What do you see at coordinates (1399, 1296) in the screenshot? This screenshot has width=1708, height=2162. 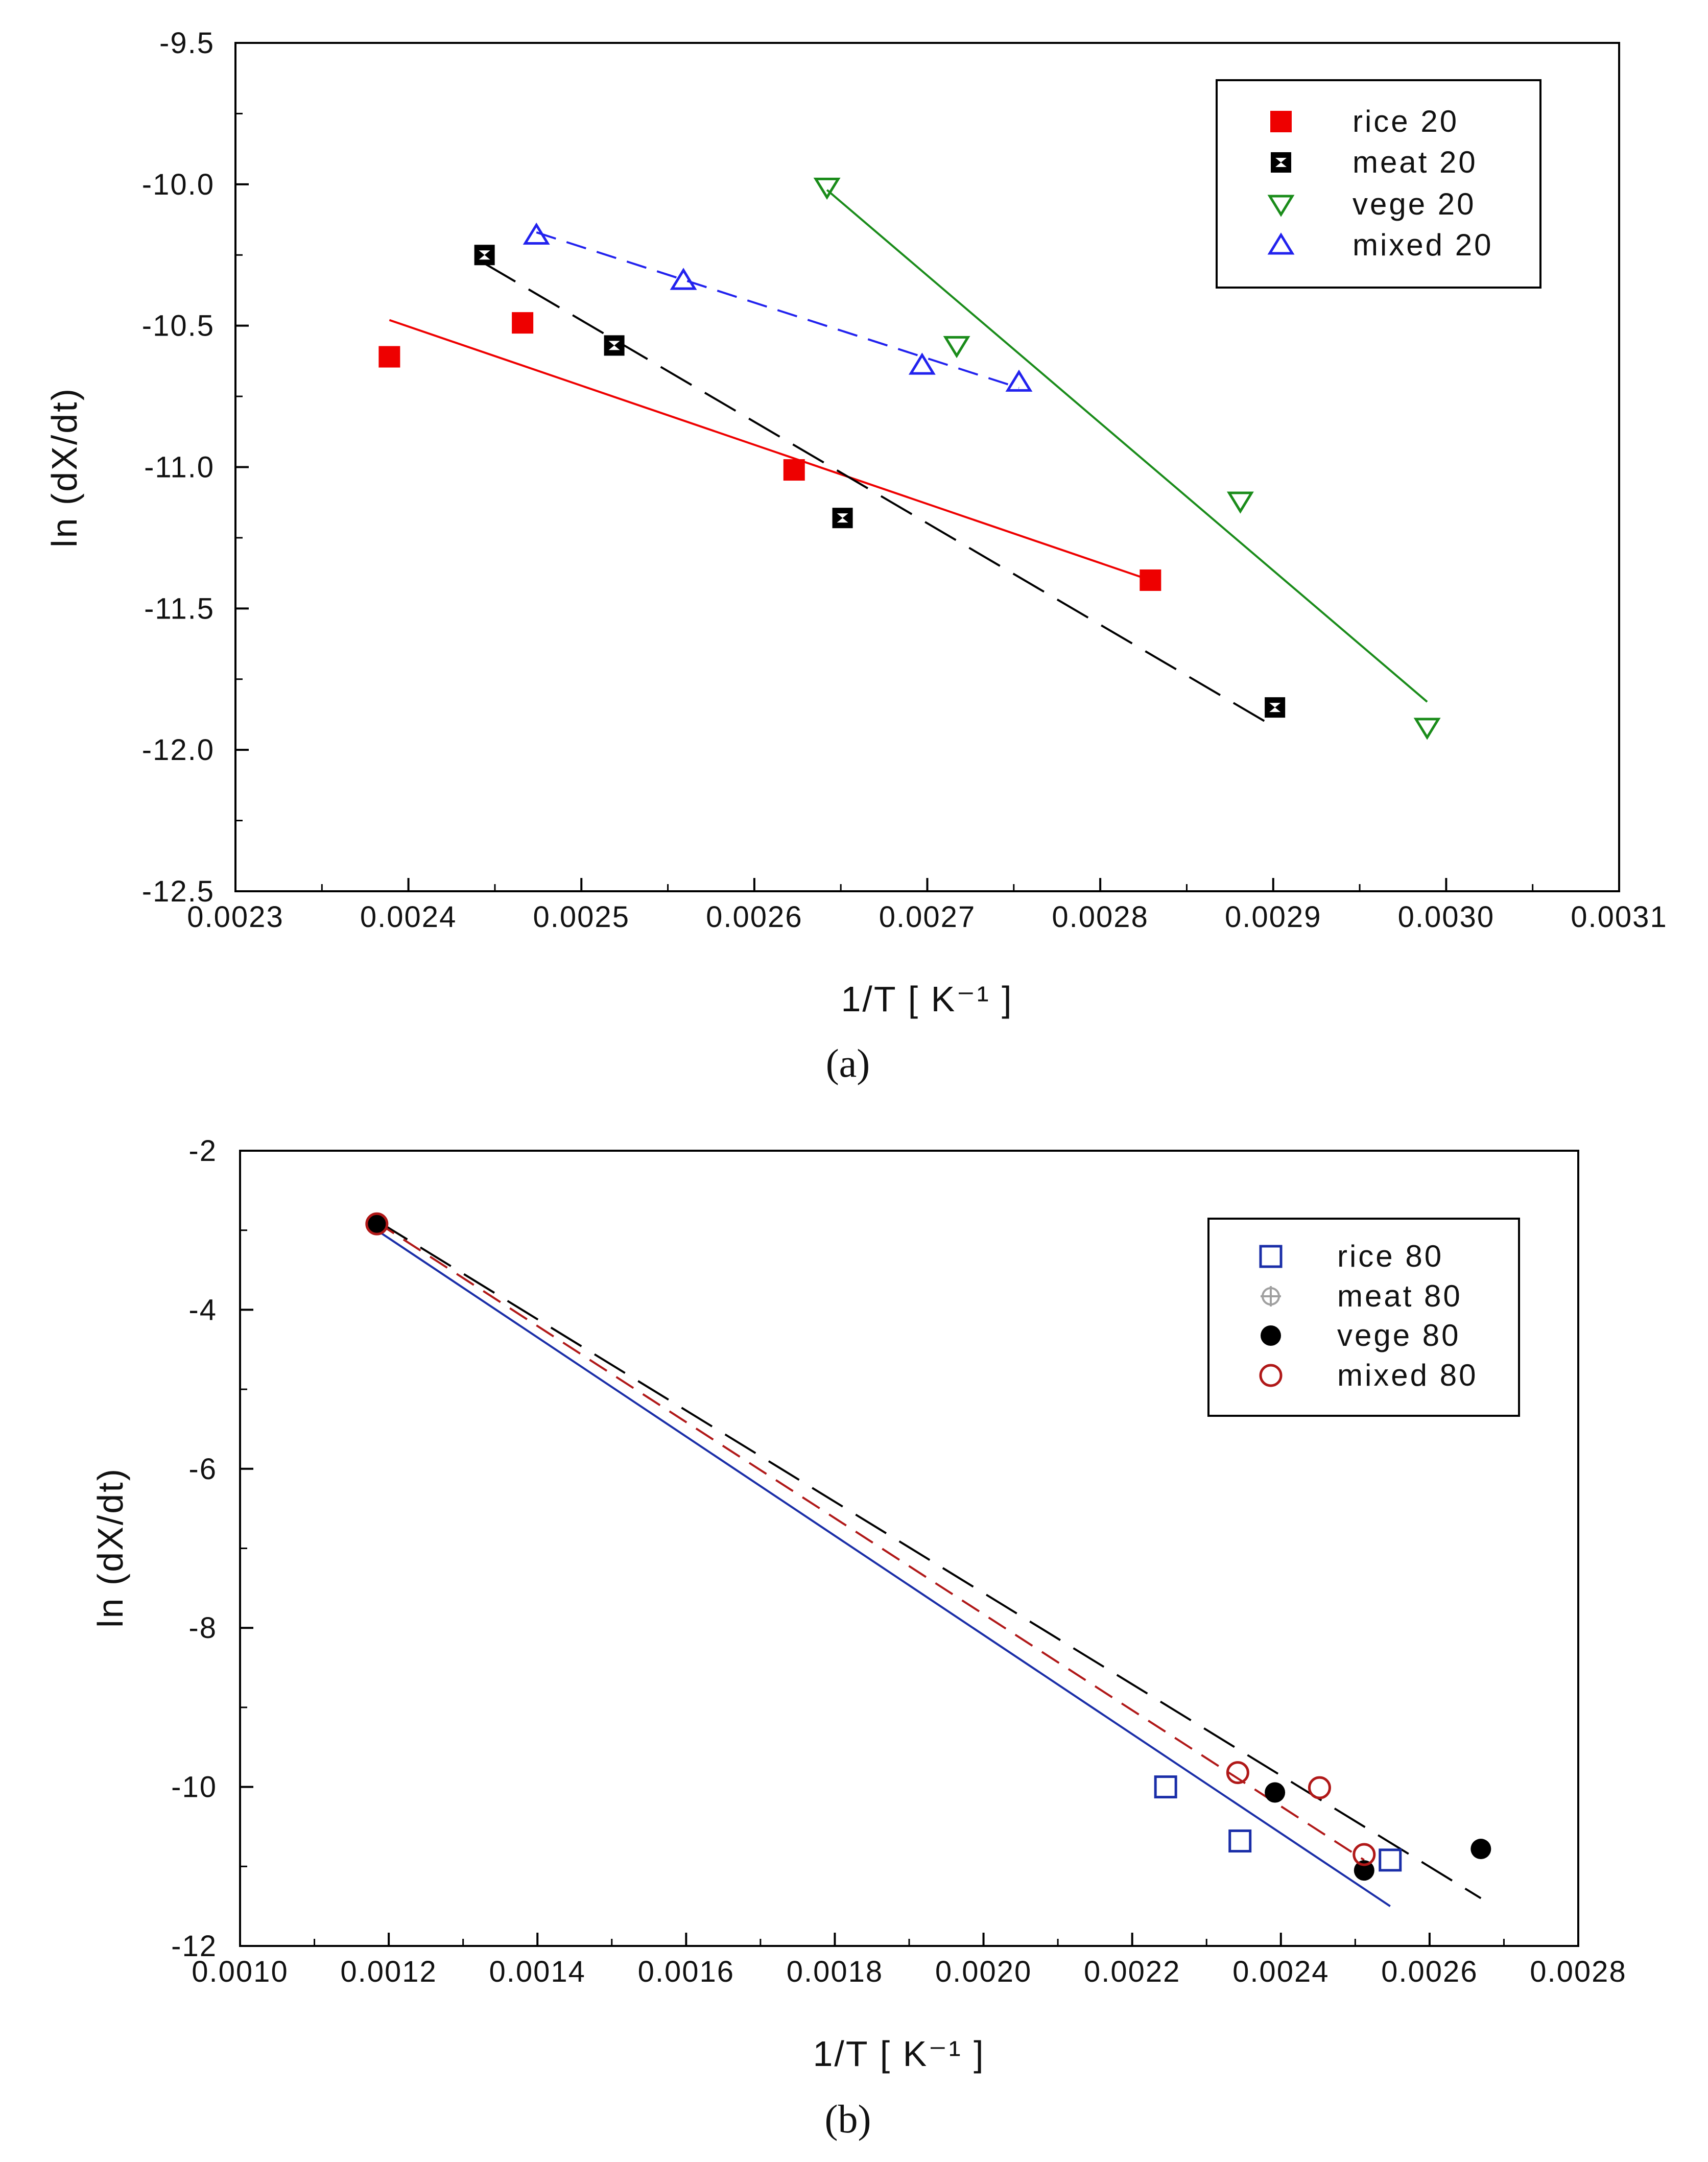 I see `legend-label: meat 80` at bounding box center [1399, 1296].